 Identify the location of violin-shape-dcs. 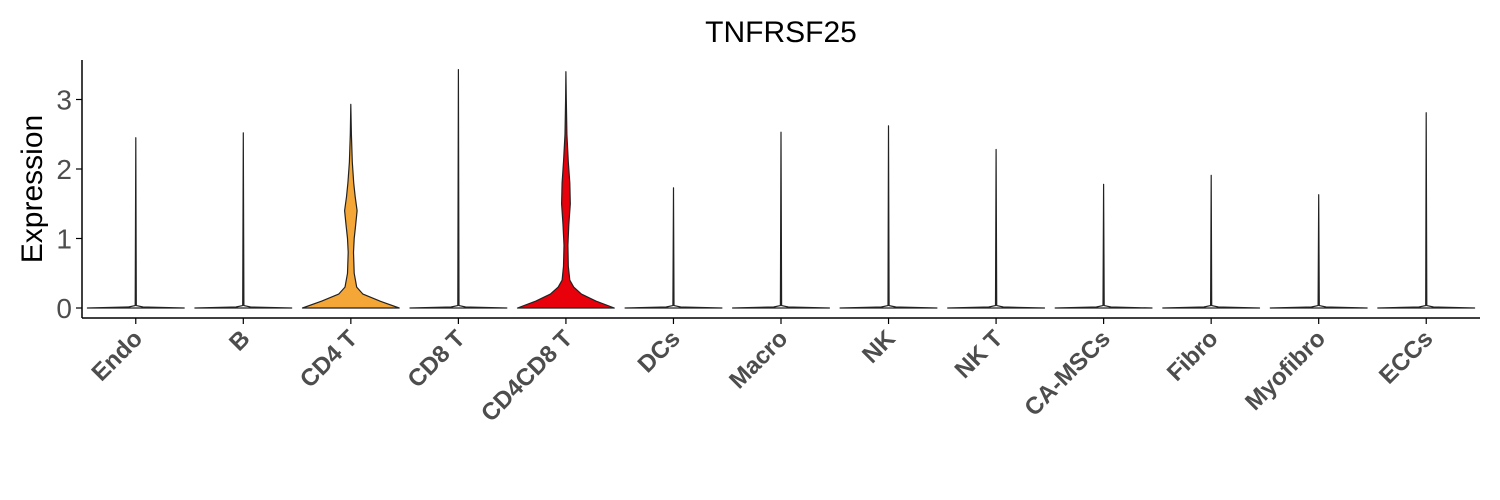
(673, 248).